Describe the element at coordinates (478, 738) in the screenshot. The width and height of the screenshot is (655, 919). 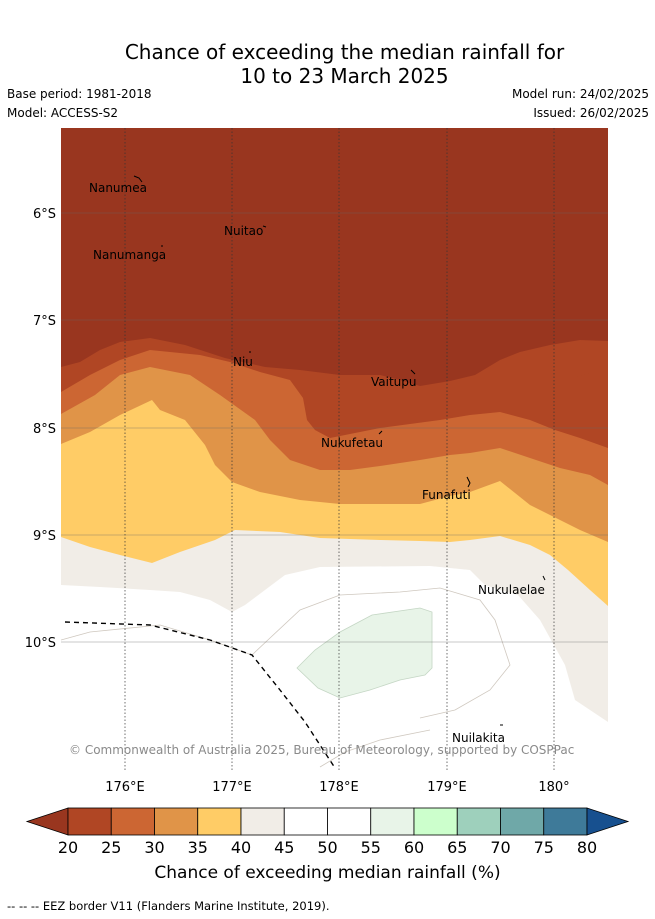
I see `place-label-nuilakita: Nuilakita` at that location.